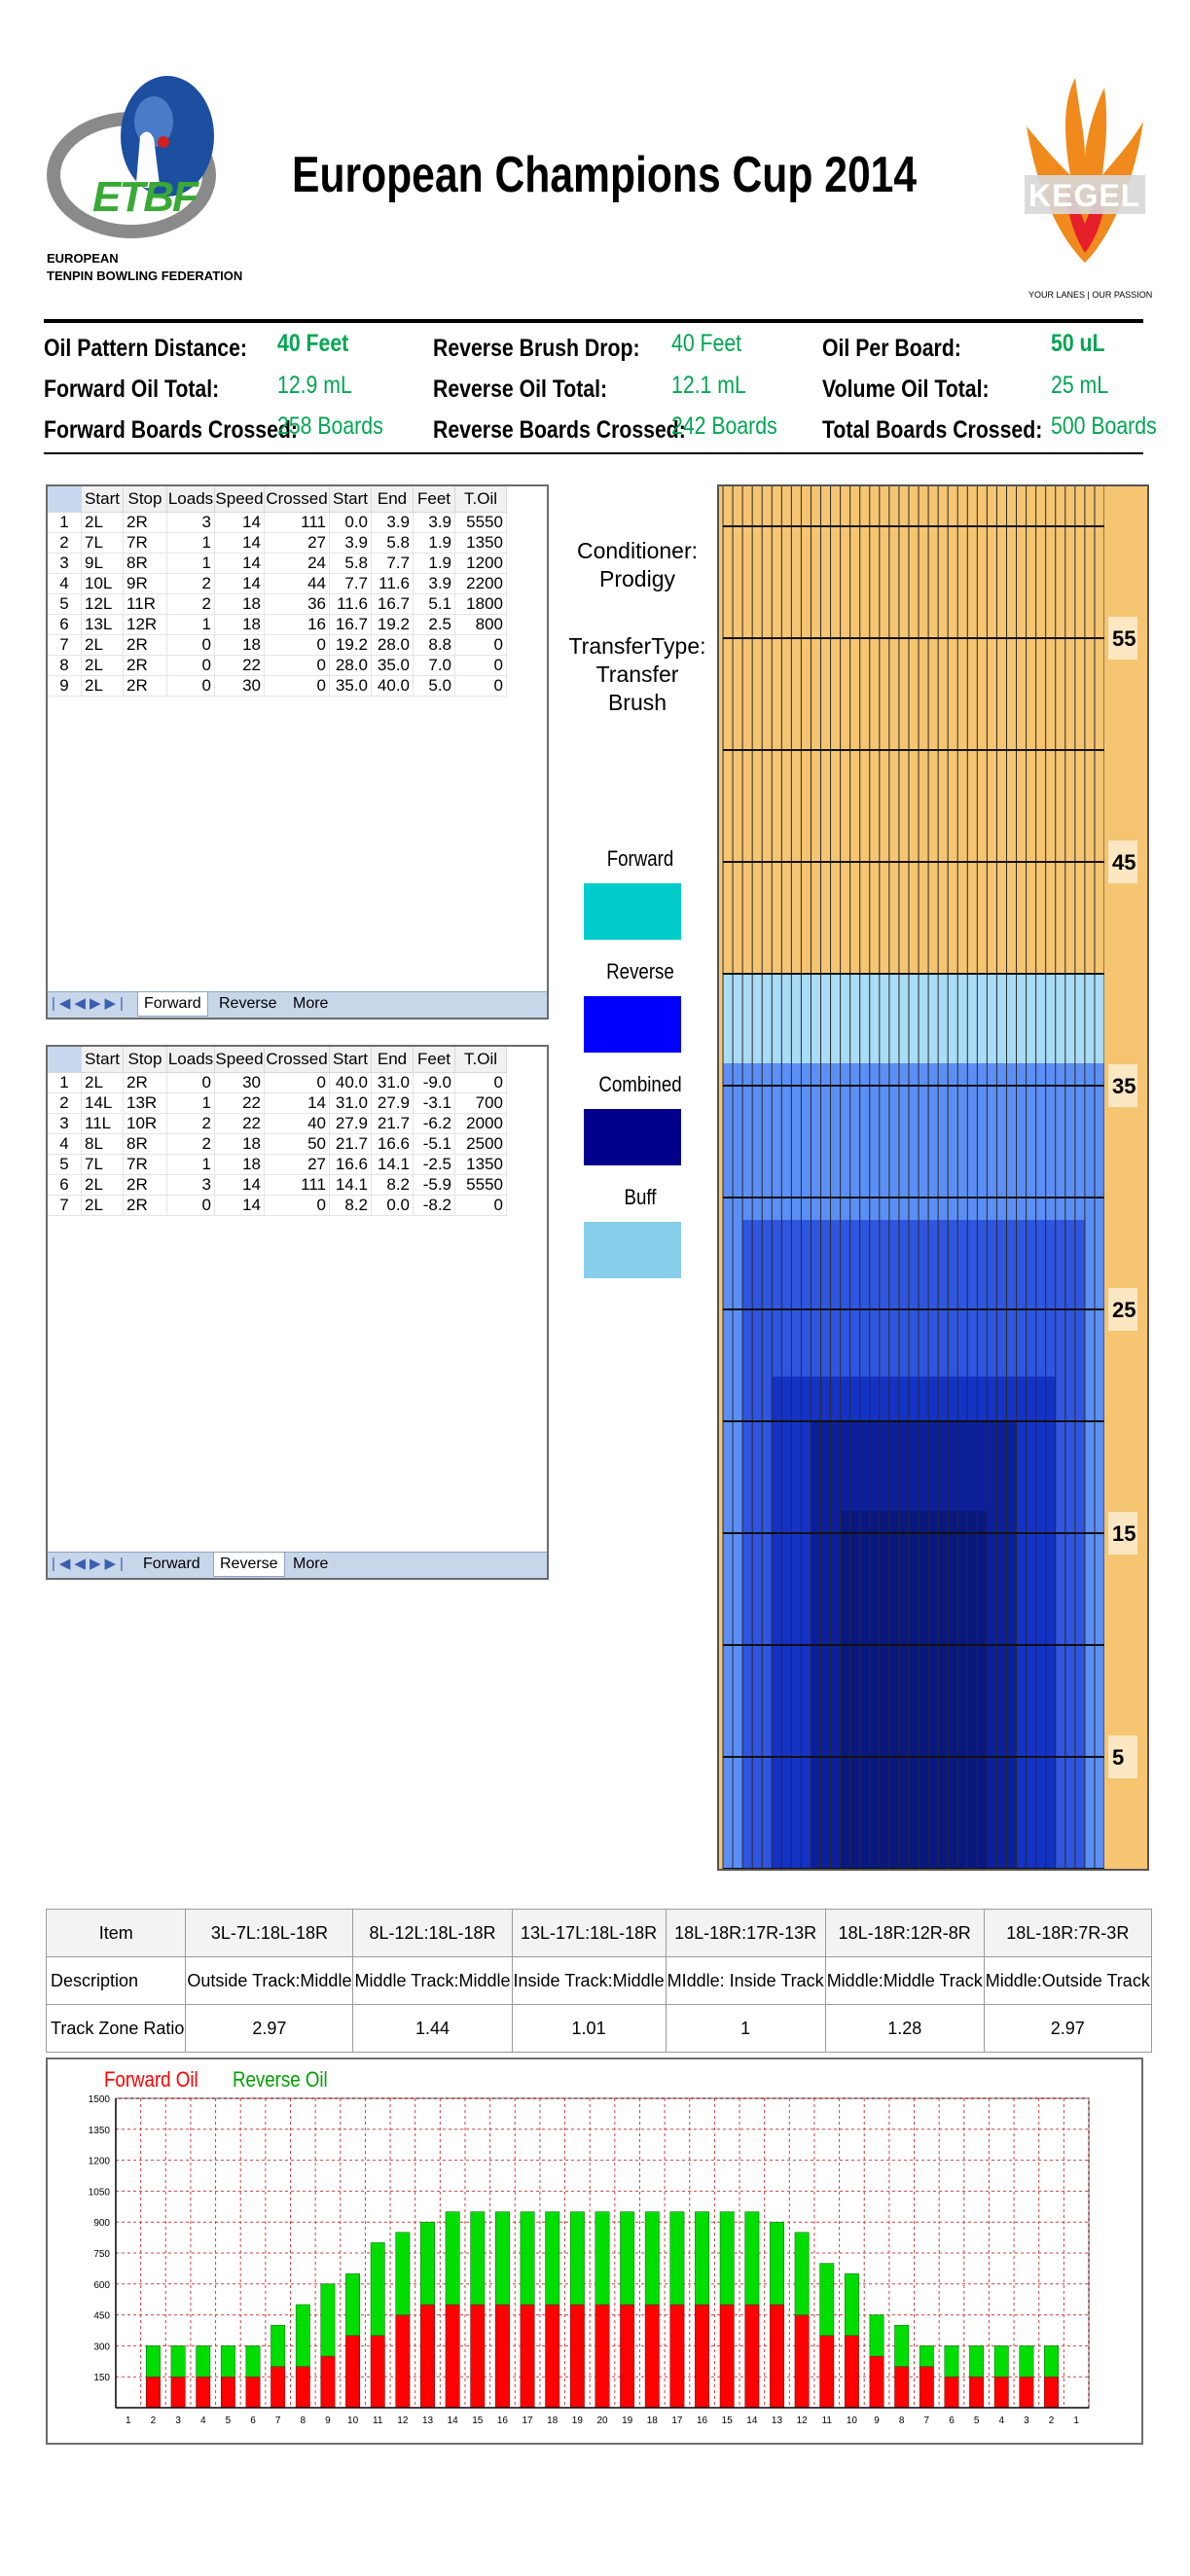 This screenshot has height=2576, width=1190. Describe the element at coordinates (65, 563) in the screenshot. I see `row-number: 3` at that location.